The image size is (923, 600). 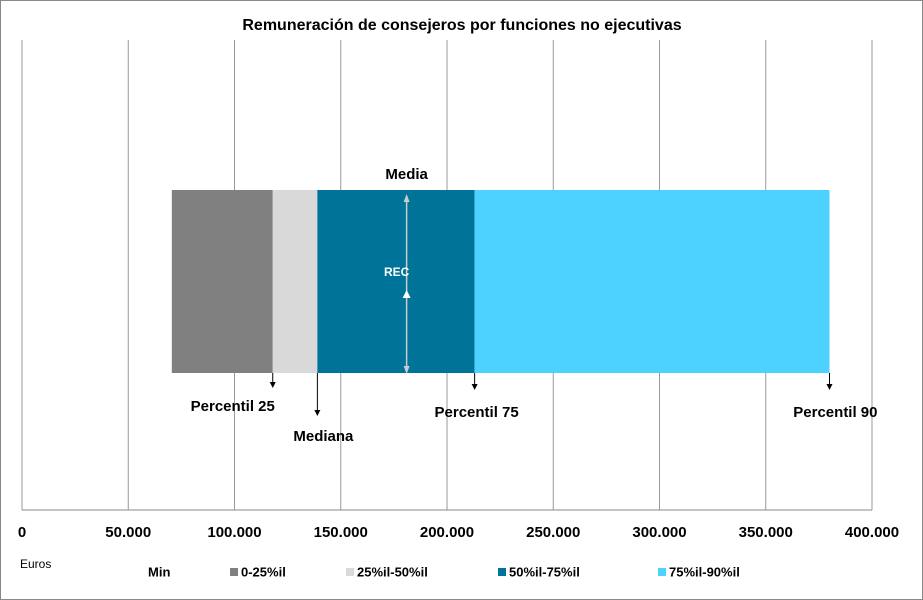 I want to click on legend-label: Min, so click(x=159, y=571).